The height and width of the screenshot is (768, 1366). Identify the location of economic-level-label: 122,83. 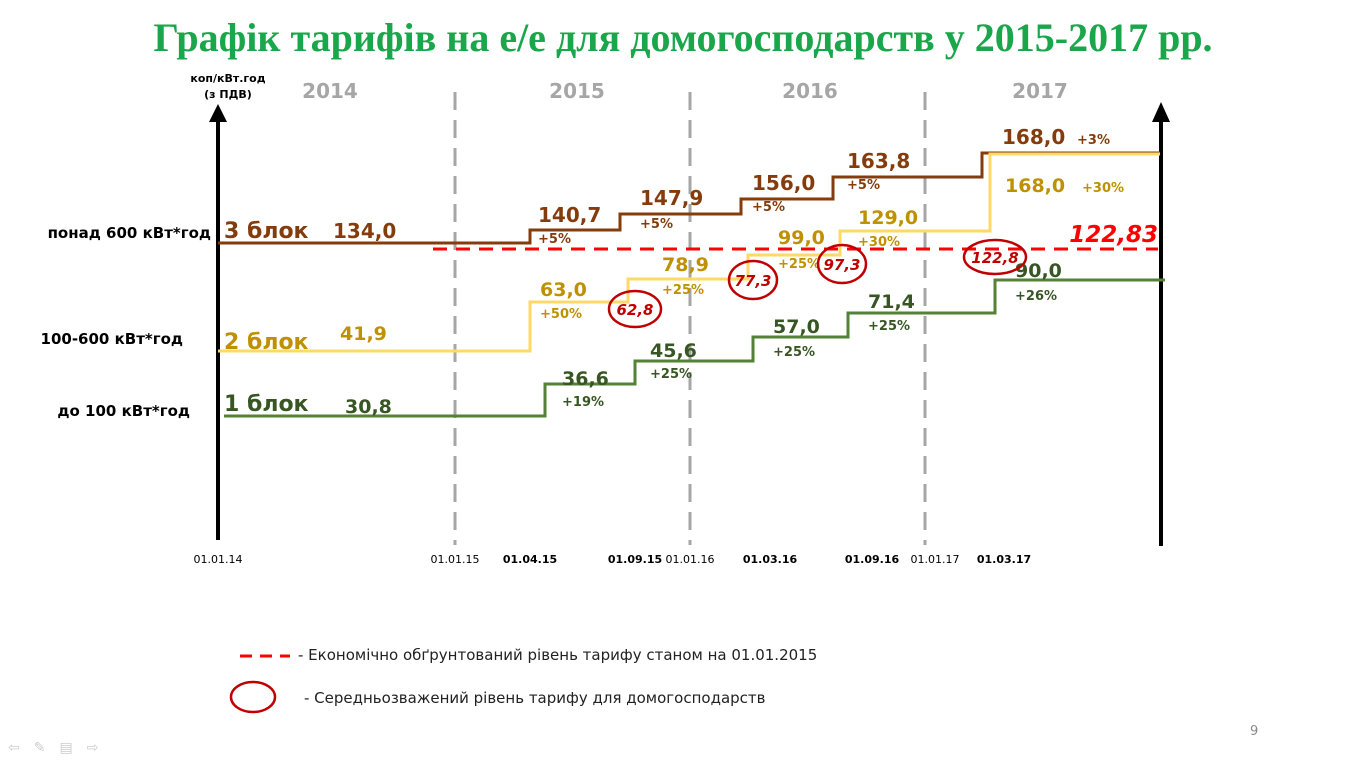
(1113, 235).